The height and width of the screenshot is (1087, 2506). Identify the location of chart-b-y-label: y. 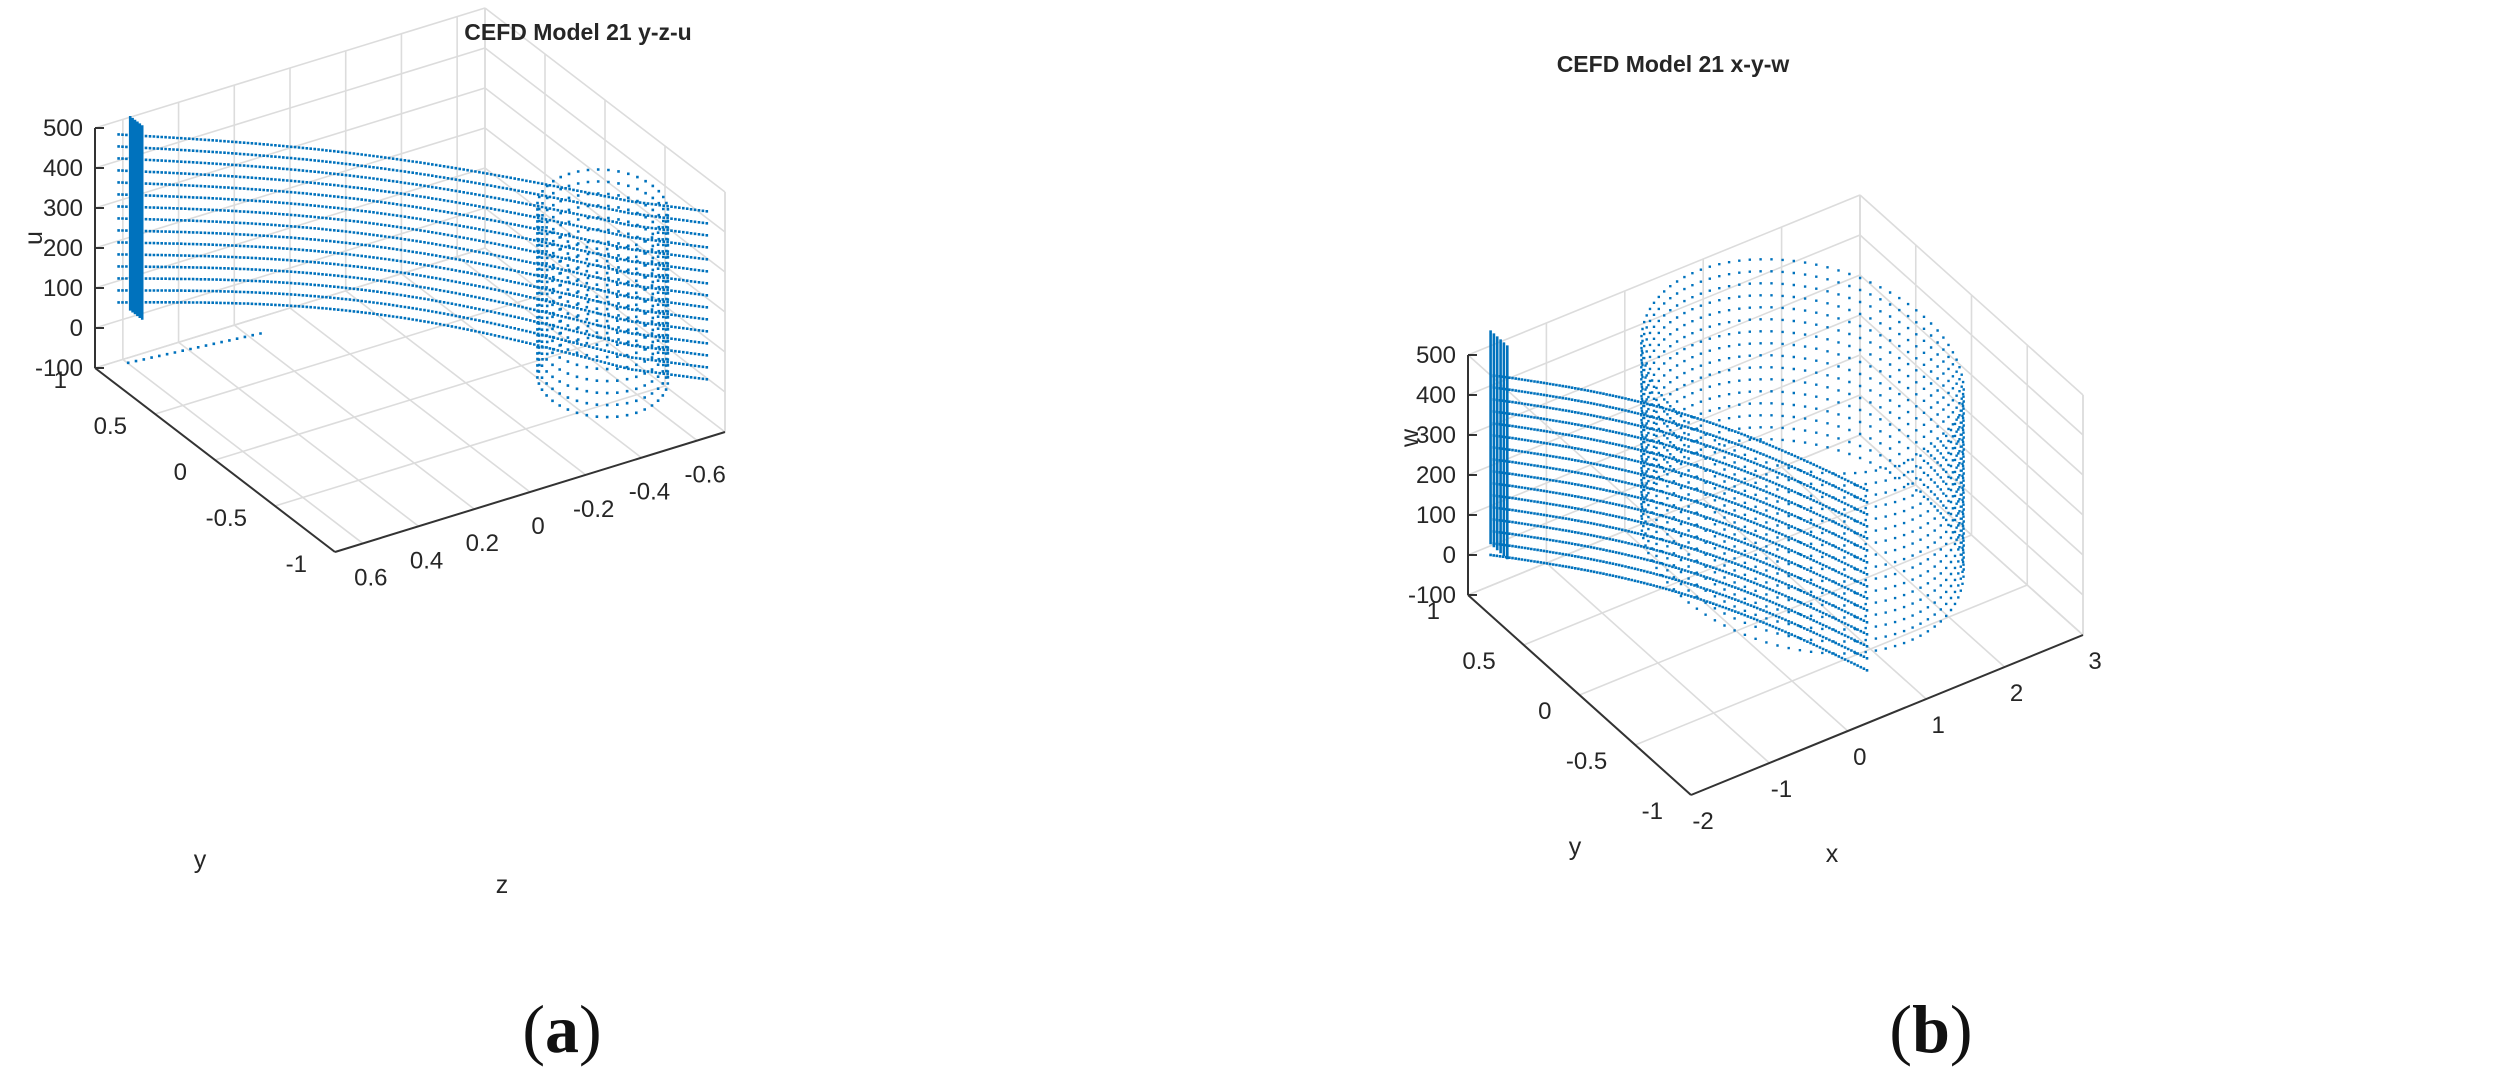
(1575, 847).